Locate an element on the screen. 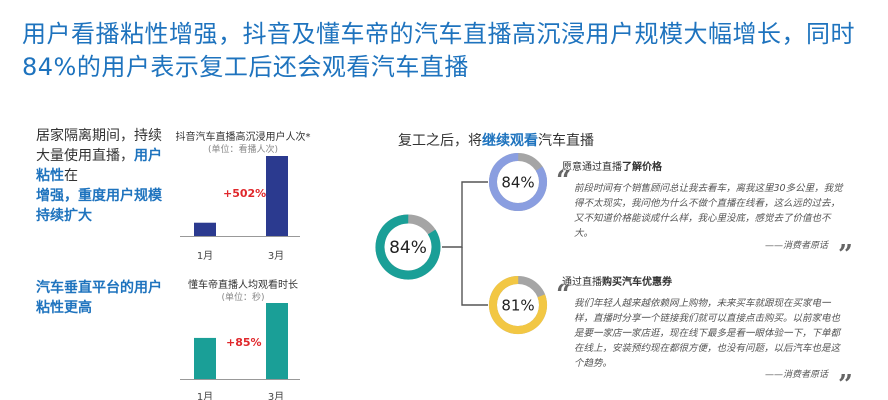 This screenshot has height=400, width=888. left-note-1-c: 在 is located at coordinates (71, 176).